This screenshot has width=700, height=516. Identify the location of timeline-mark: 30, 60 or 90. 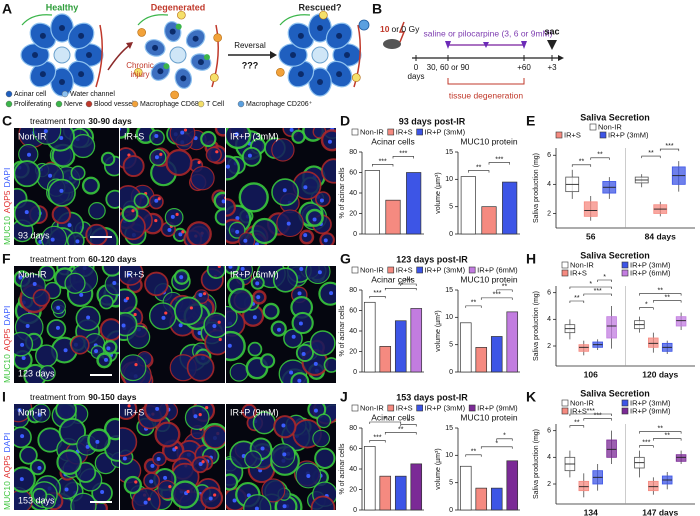
(448, 67).